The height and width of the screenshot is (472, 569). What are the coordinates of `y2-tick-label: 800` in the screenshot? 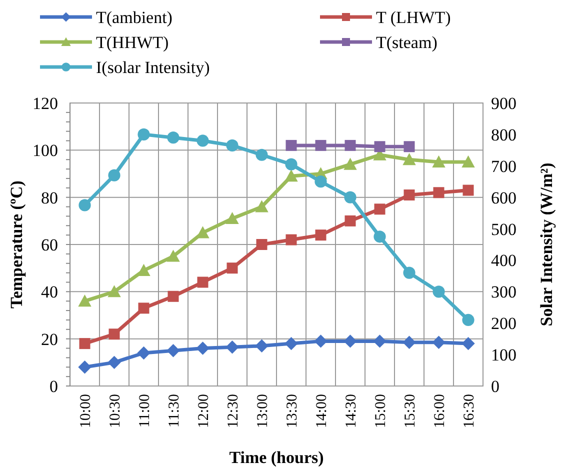 It's located at (503, 134).